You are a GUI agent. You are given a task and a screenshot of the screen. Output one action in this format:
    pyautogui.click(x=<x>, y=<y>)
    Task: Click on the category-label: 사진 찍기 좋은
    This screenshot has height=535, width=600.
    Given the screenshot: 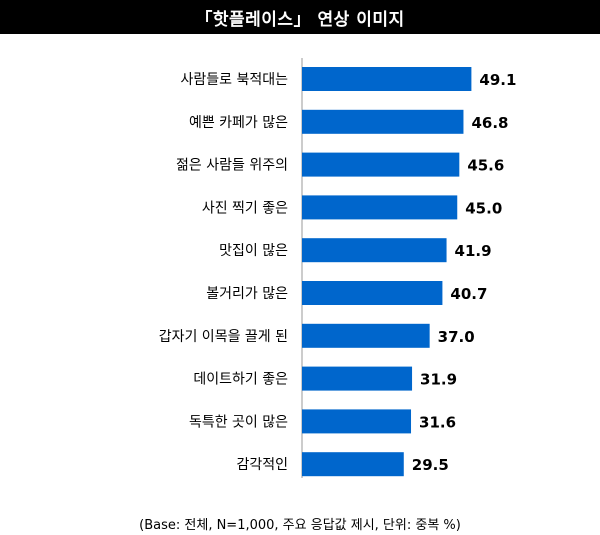 What is the action you would take?
    pyautogui.click(x=245, y=208)
    